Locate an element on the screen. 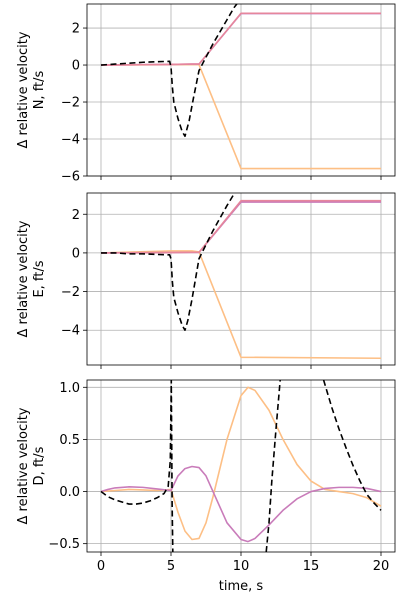  x-tick-label: 10 is located at coordinates (241, 566).